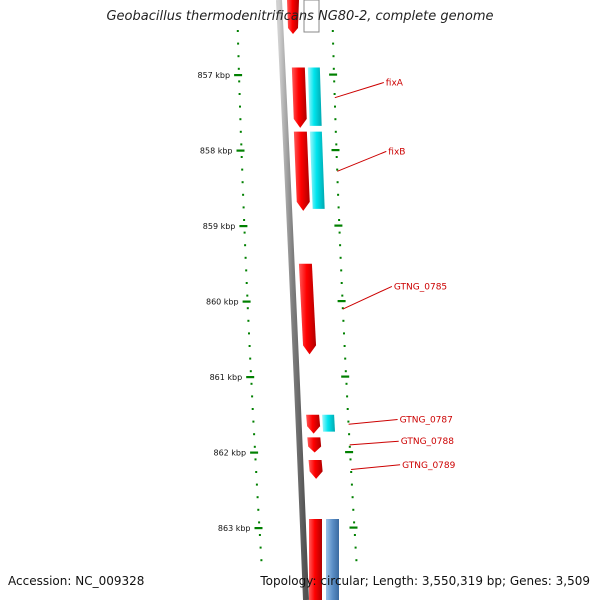  Describe the element at coordinates (429, 466) in the screenshot. I see `gene-label: GTNG_0789` at that location.